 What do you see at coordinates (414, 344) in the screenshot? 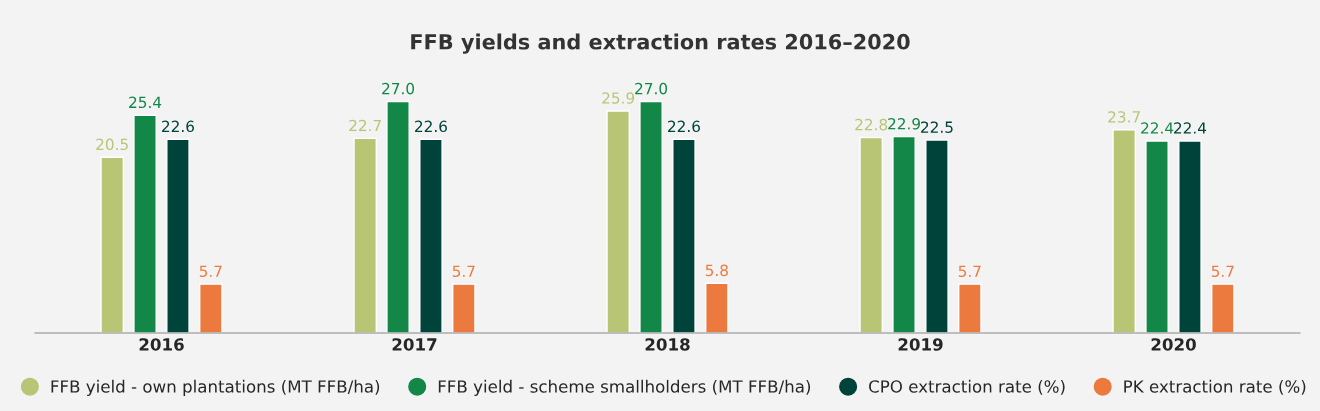
I see `x-tick-label: 2017` at bounding box center [414, 344].